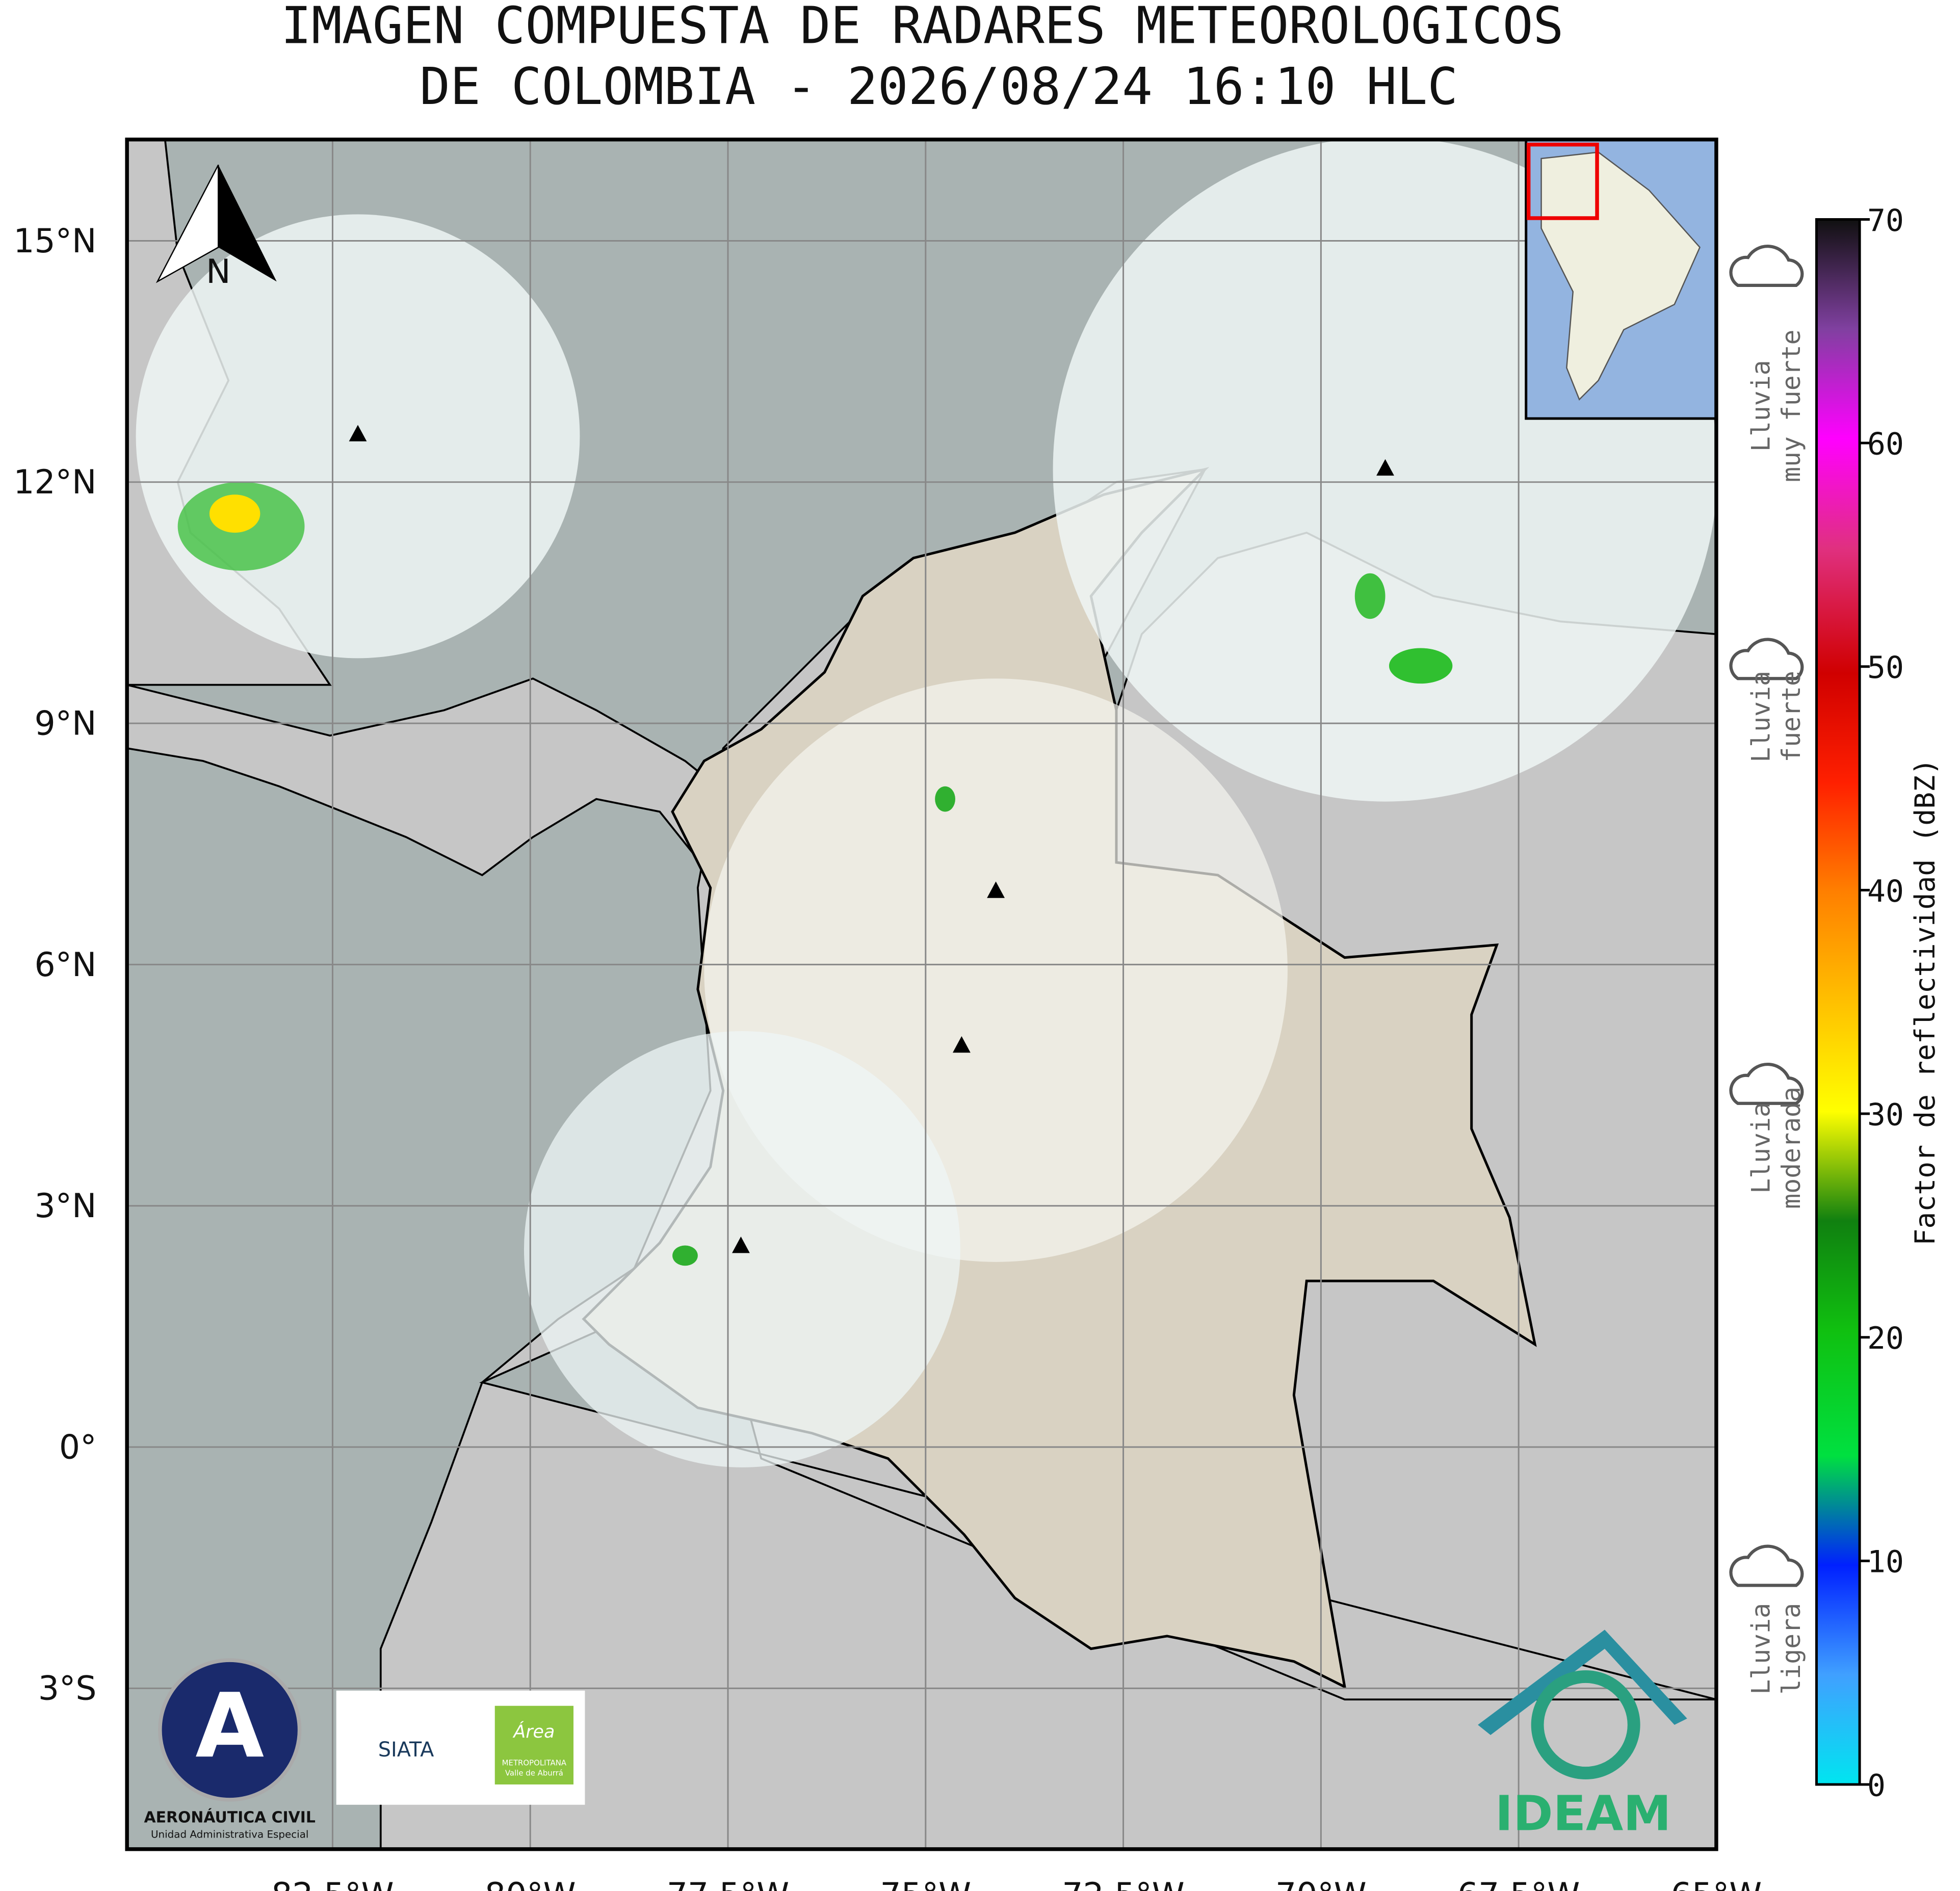 The height and width of the screenshot is (1891, 1960). What do you see at coordinates (1876, 1785) in the screenshot?
I see `colorbar-tick-label: 0` at bounding box center [1876, 1785].